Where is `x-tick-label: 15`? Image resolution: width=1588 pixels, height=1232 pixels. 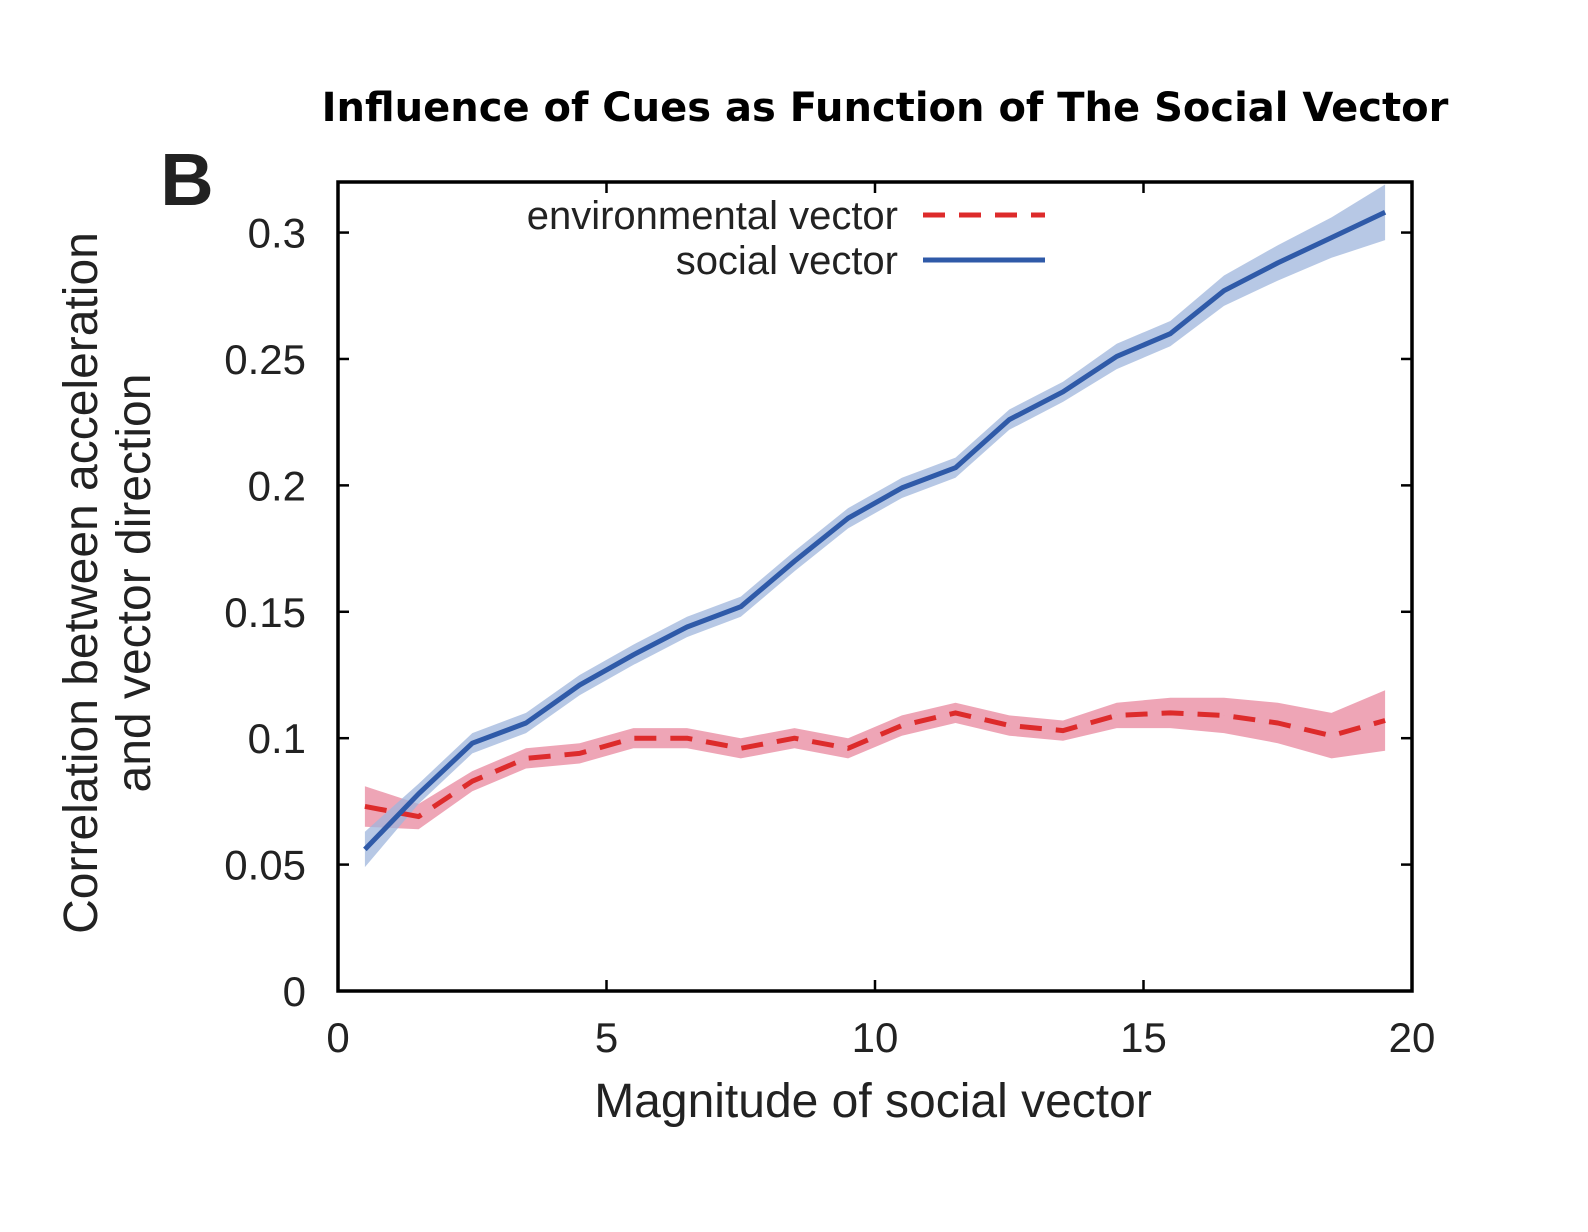
x-tick-label: 15 is located at coordinates (1143, 1037).